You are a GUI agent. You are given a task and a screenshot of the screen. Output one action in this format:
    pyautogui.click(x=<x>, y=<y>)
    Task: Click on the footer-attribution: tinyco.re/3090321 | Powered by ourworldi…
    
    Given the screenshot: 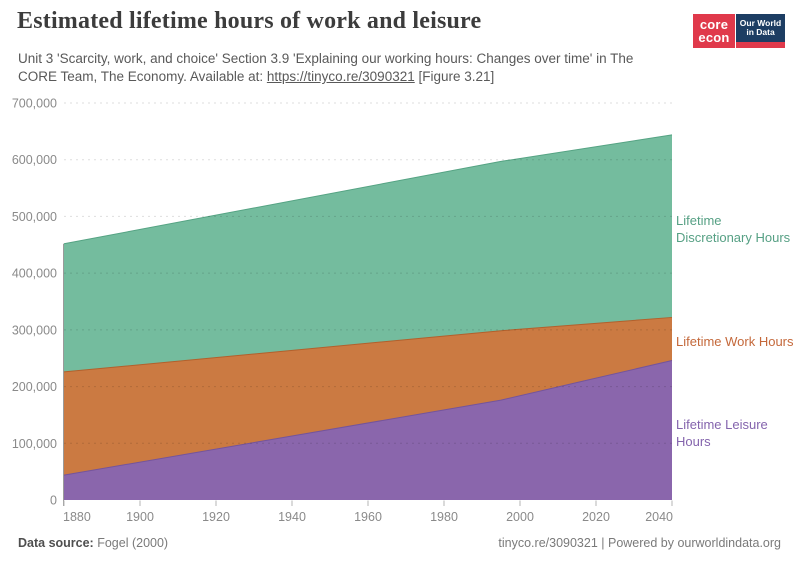 What is the action you would take?
    pyautogui.click(x=639, y=543)
    